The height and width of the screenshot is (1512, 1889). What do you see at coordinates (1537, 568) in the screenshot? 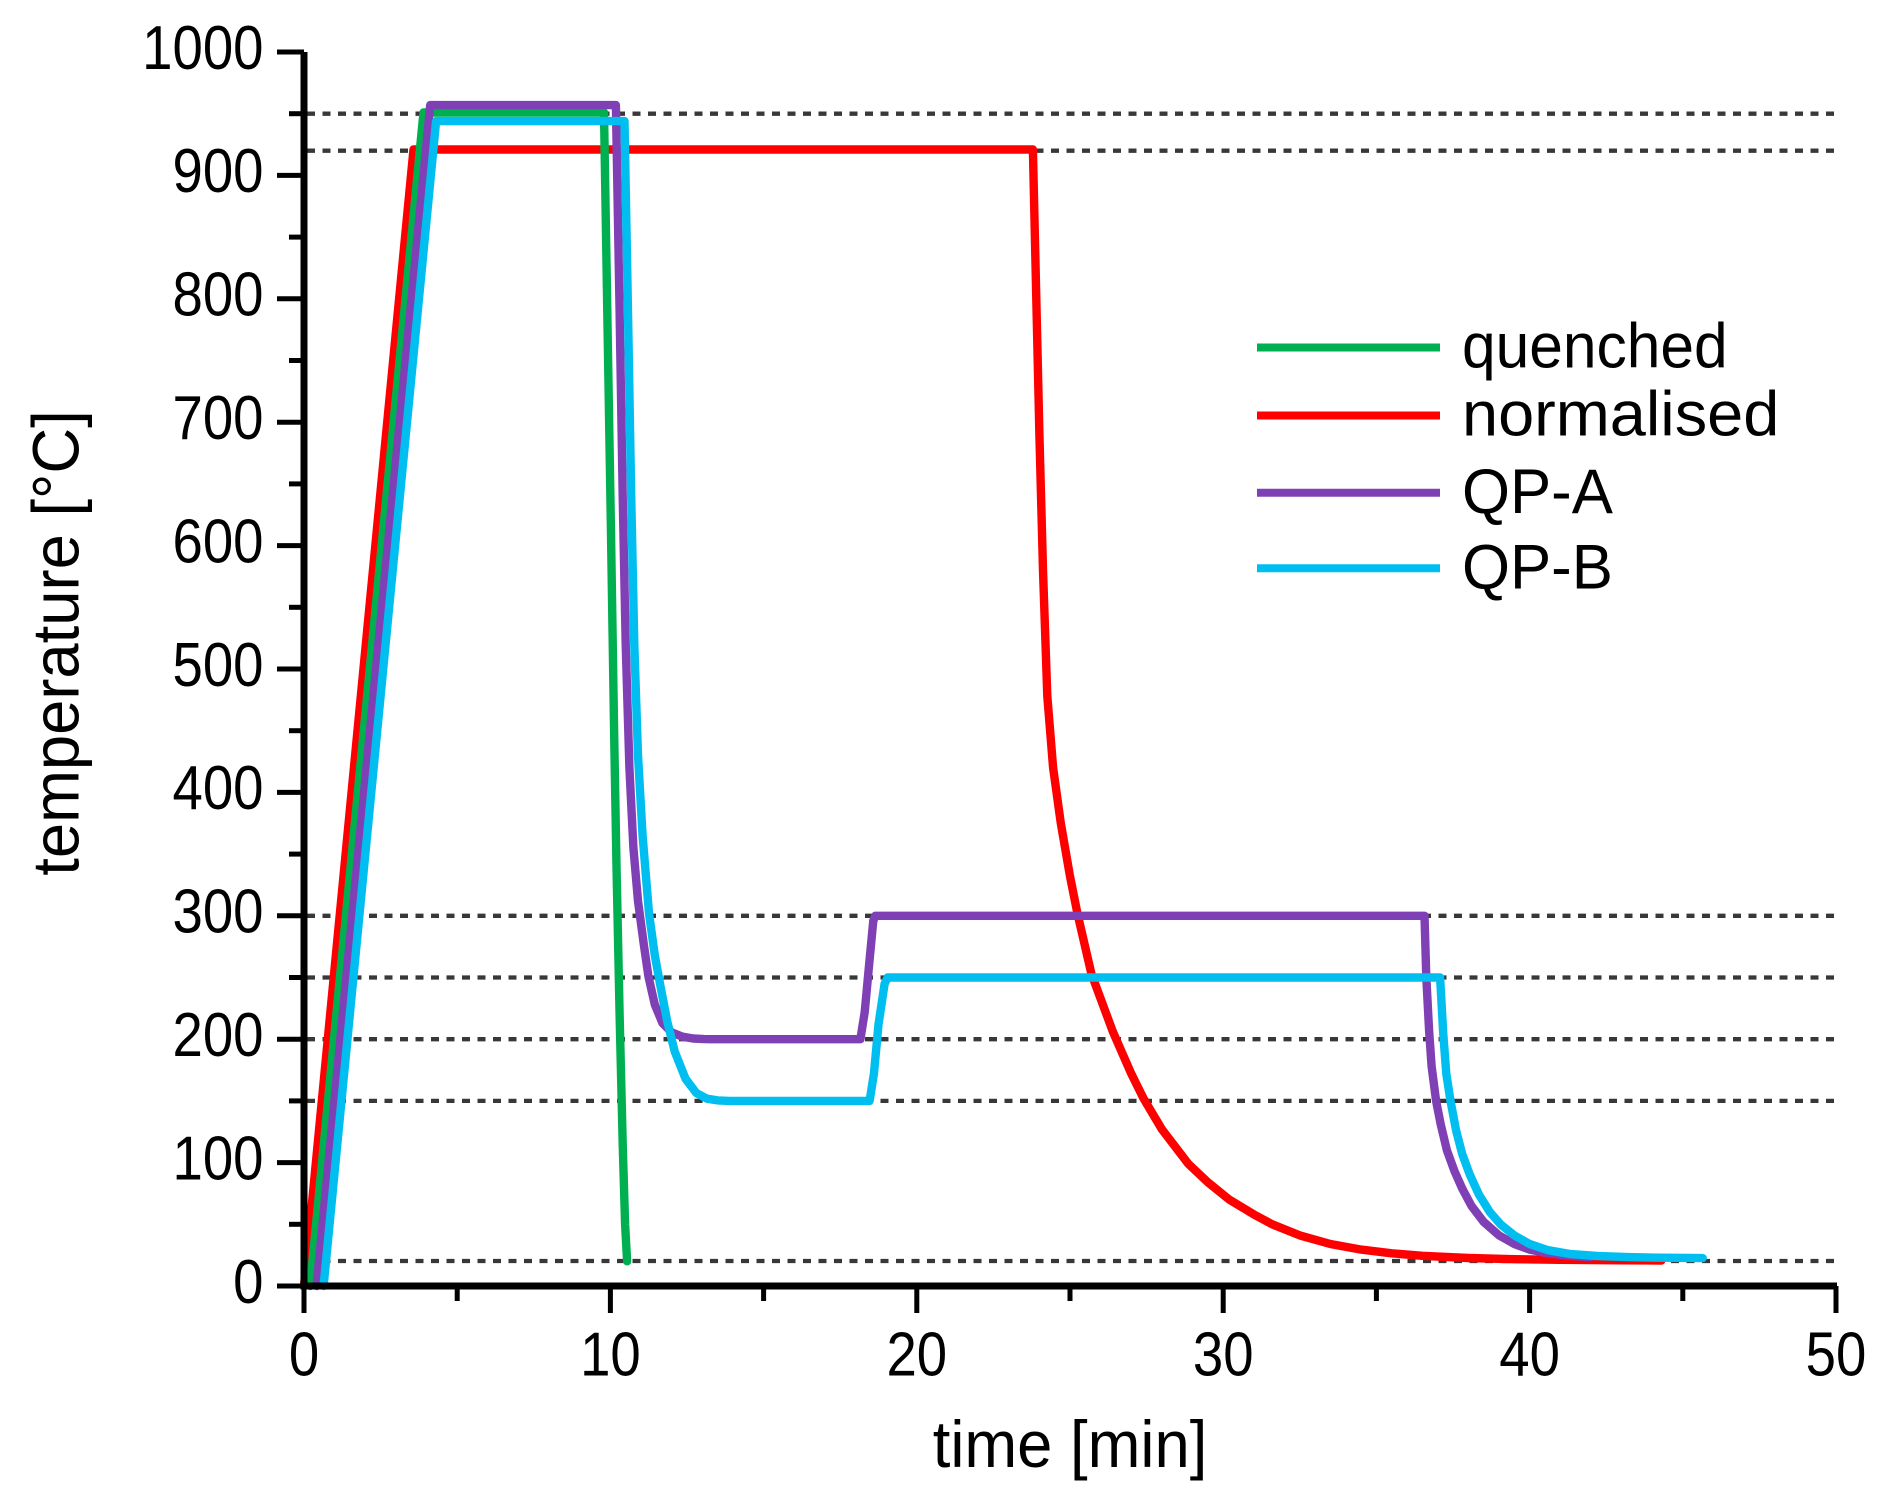
I see `svg-text: QP-B` at bounding box center [1537, 568].